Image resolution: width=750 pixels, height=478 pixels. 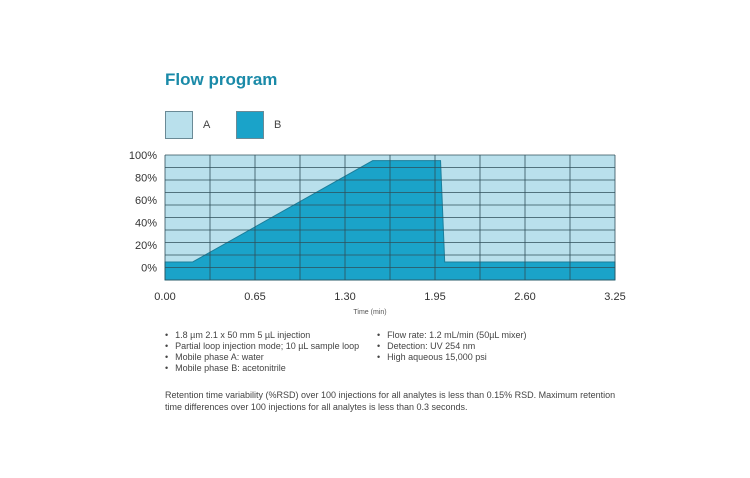 I want to click on legend-swatch-a, so click(x=179, y=125).